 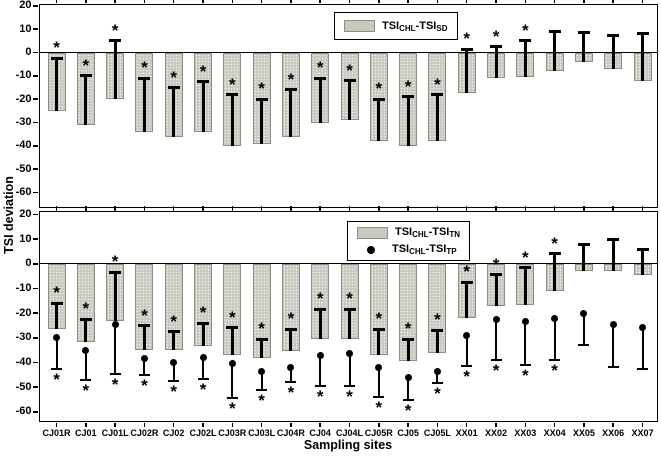 What do you see at coordinates (173, 307) in the screenshot?
I see `bar-CJ02` at bounding box center [173, 307].